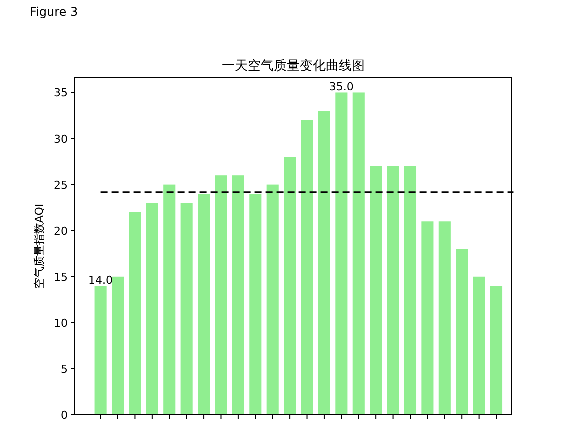 The width and height of the screenshot is (578, 428). Describe the element at coordinates (54, 12) in the screenshot. I see `caption: Figure 3` at that location.